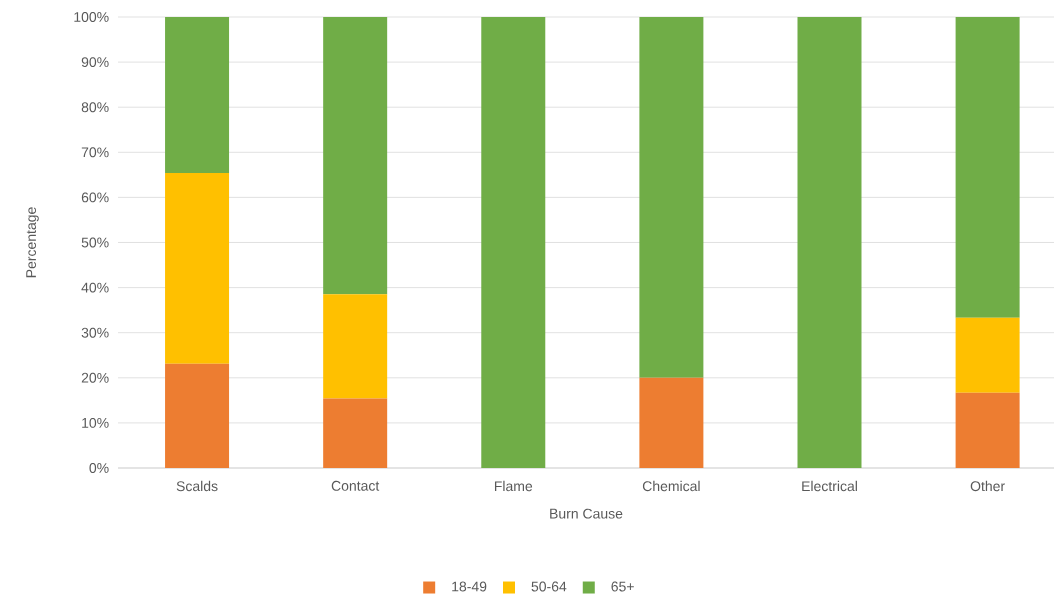 The width and height of the screenshot is (1056, 599). Describe the element at coordinates (469, 586) in the screenshot. I see `legend-label: 18-49` at that location.